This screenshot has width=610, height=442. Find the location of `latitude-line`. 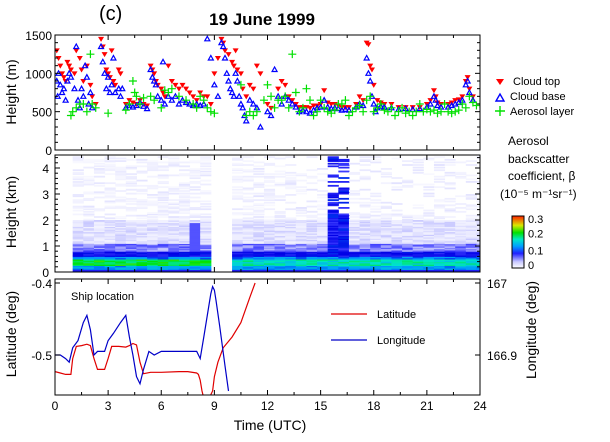

latitude-line is located at coordinates (155, 338).